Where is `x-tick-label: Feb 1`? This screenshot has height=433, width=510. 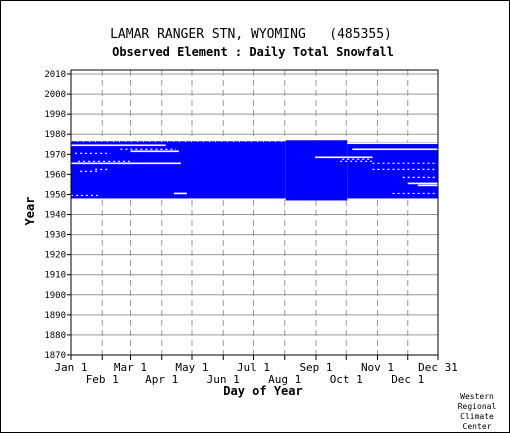 x-tick-label: Feb 1 is located at coordinates (102, 379).